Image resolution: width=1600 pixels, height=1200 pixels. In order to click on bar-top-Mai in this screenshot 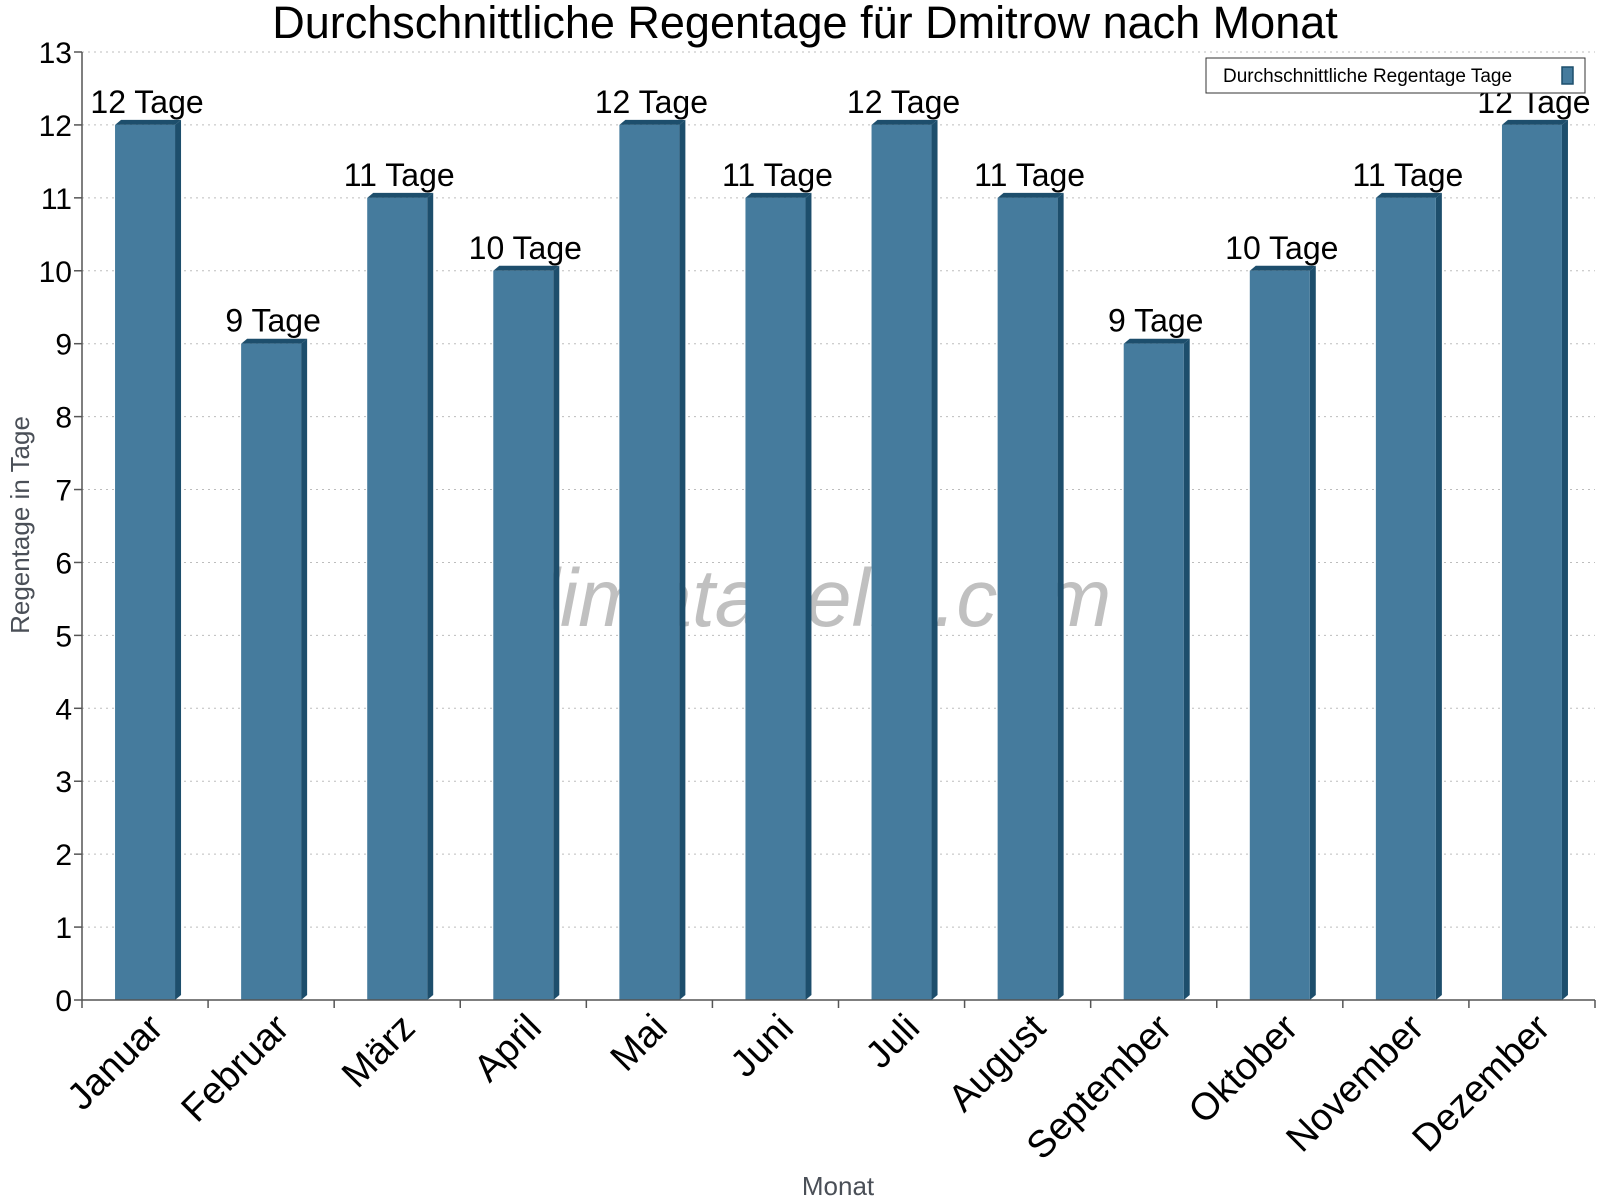, I will do `click(652, 122)`.